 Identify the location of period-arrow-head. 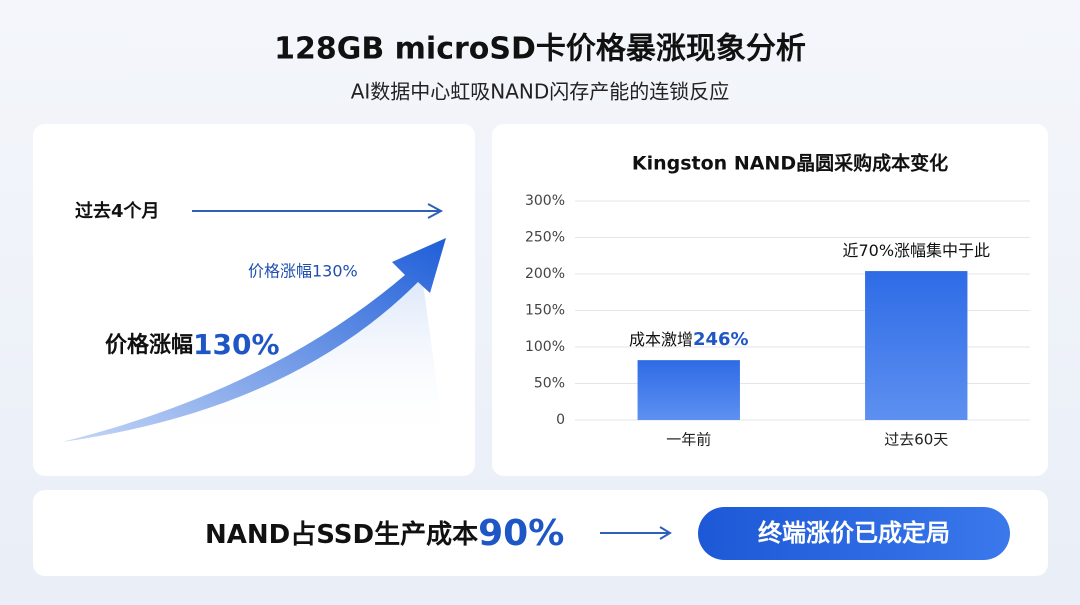
(435, 211).